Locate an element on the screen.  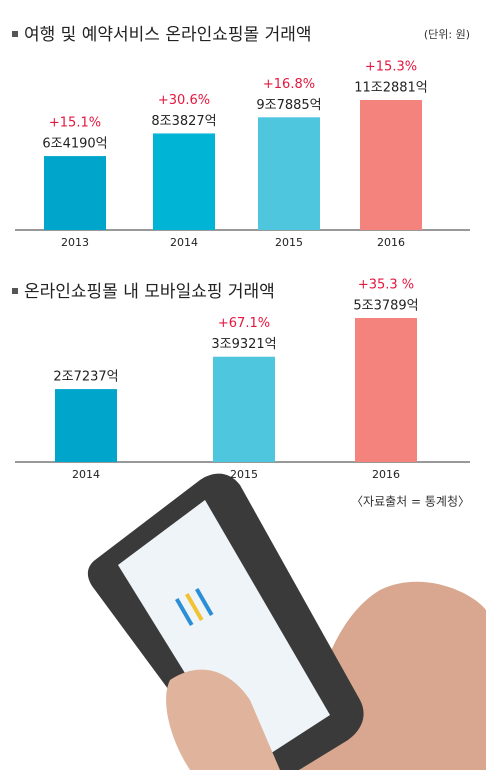
growth-label: +35.3 % is located at coordinates (386, 285).